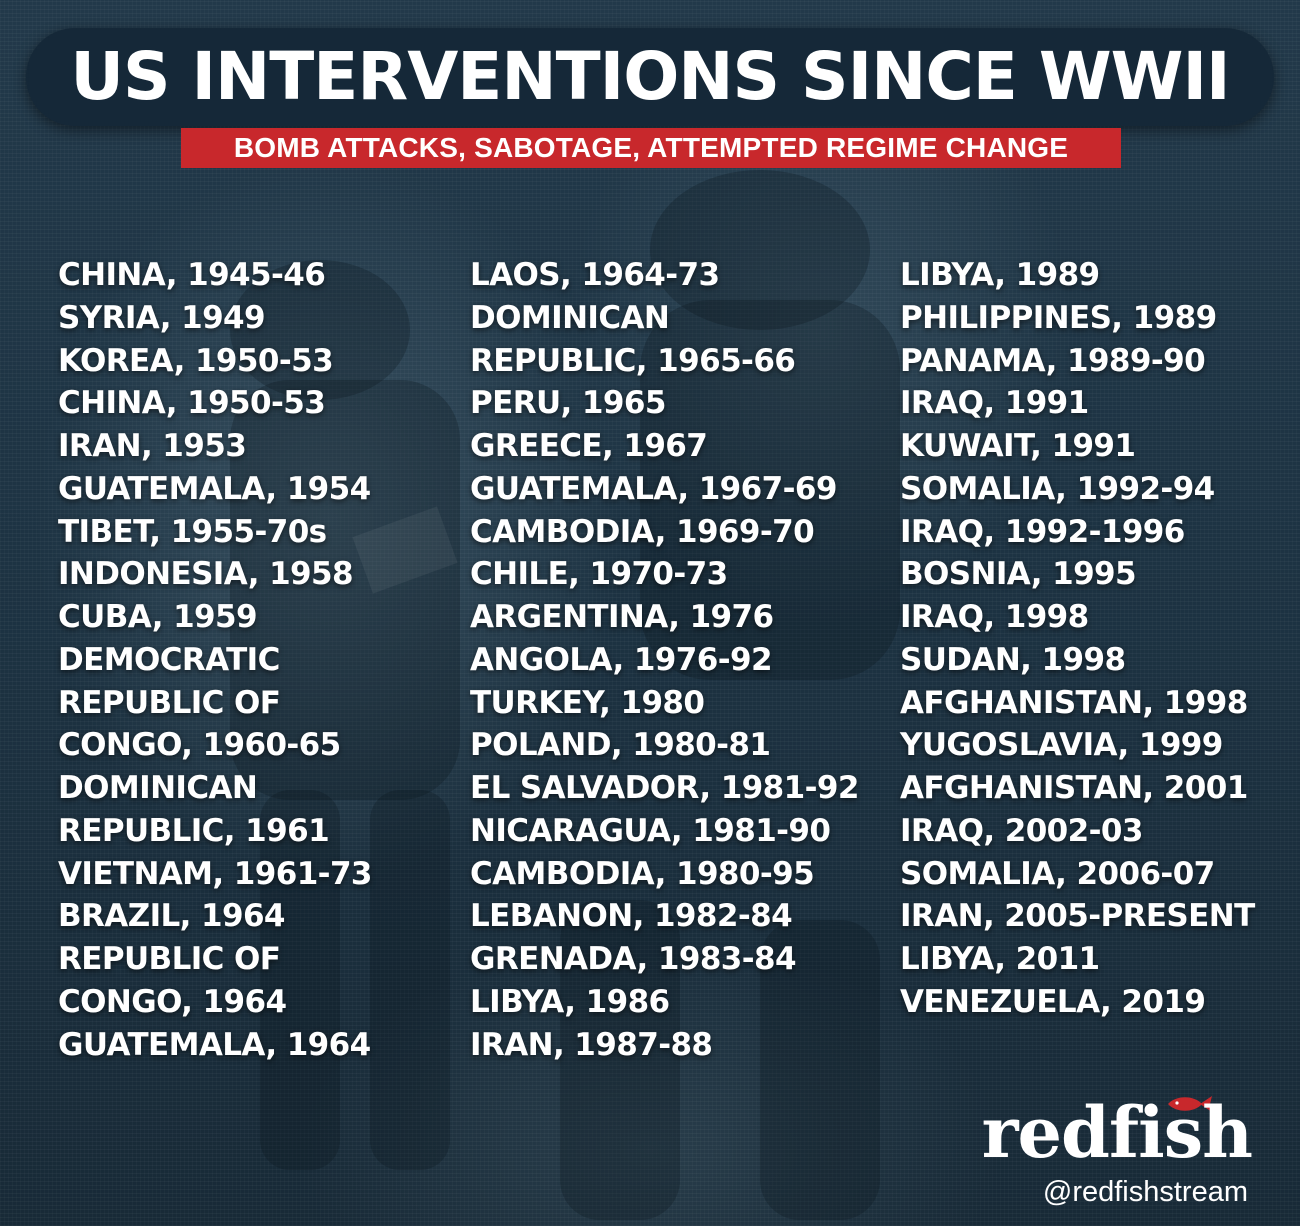 This screenshot has width=1300, height=1226. Describe the element at coordinates (152, 446) in the screenshot. I see `list-item: IRAN, 1953` at that location.